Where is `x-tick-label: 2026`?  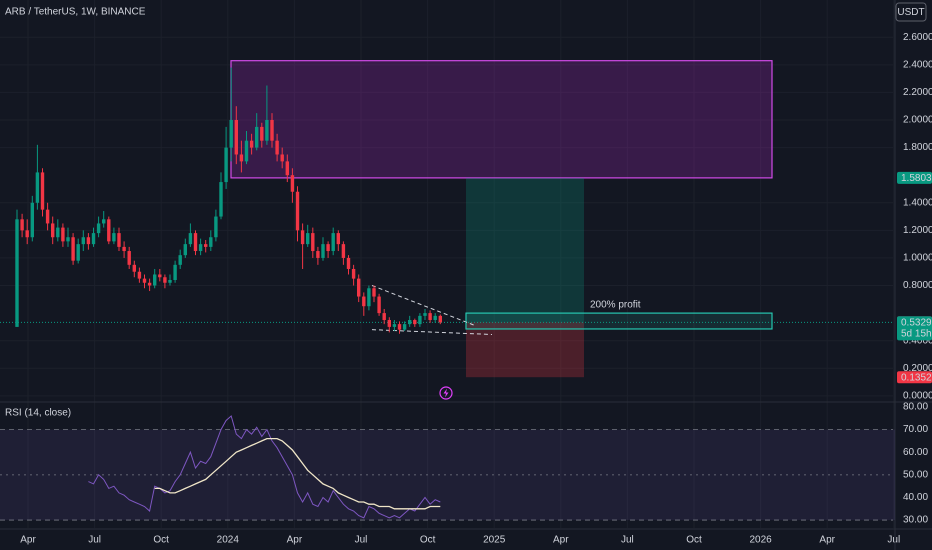
x-tick-label: 2026 is located at coordinates (760, 540).